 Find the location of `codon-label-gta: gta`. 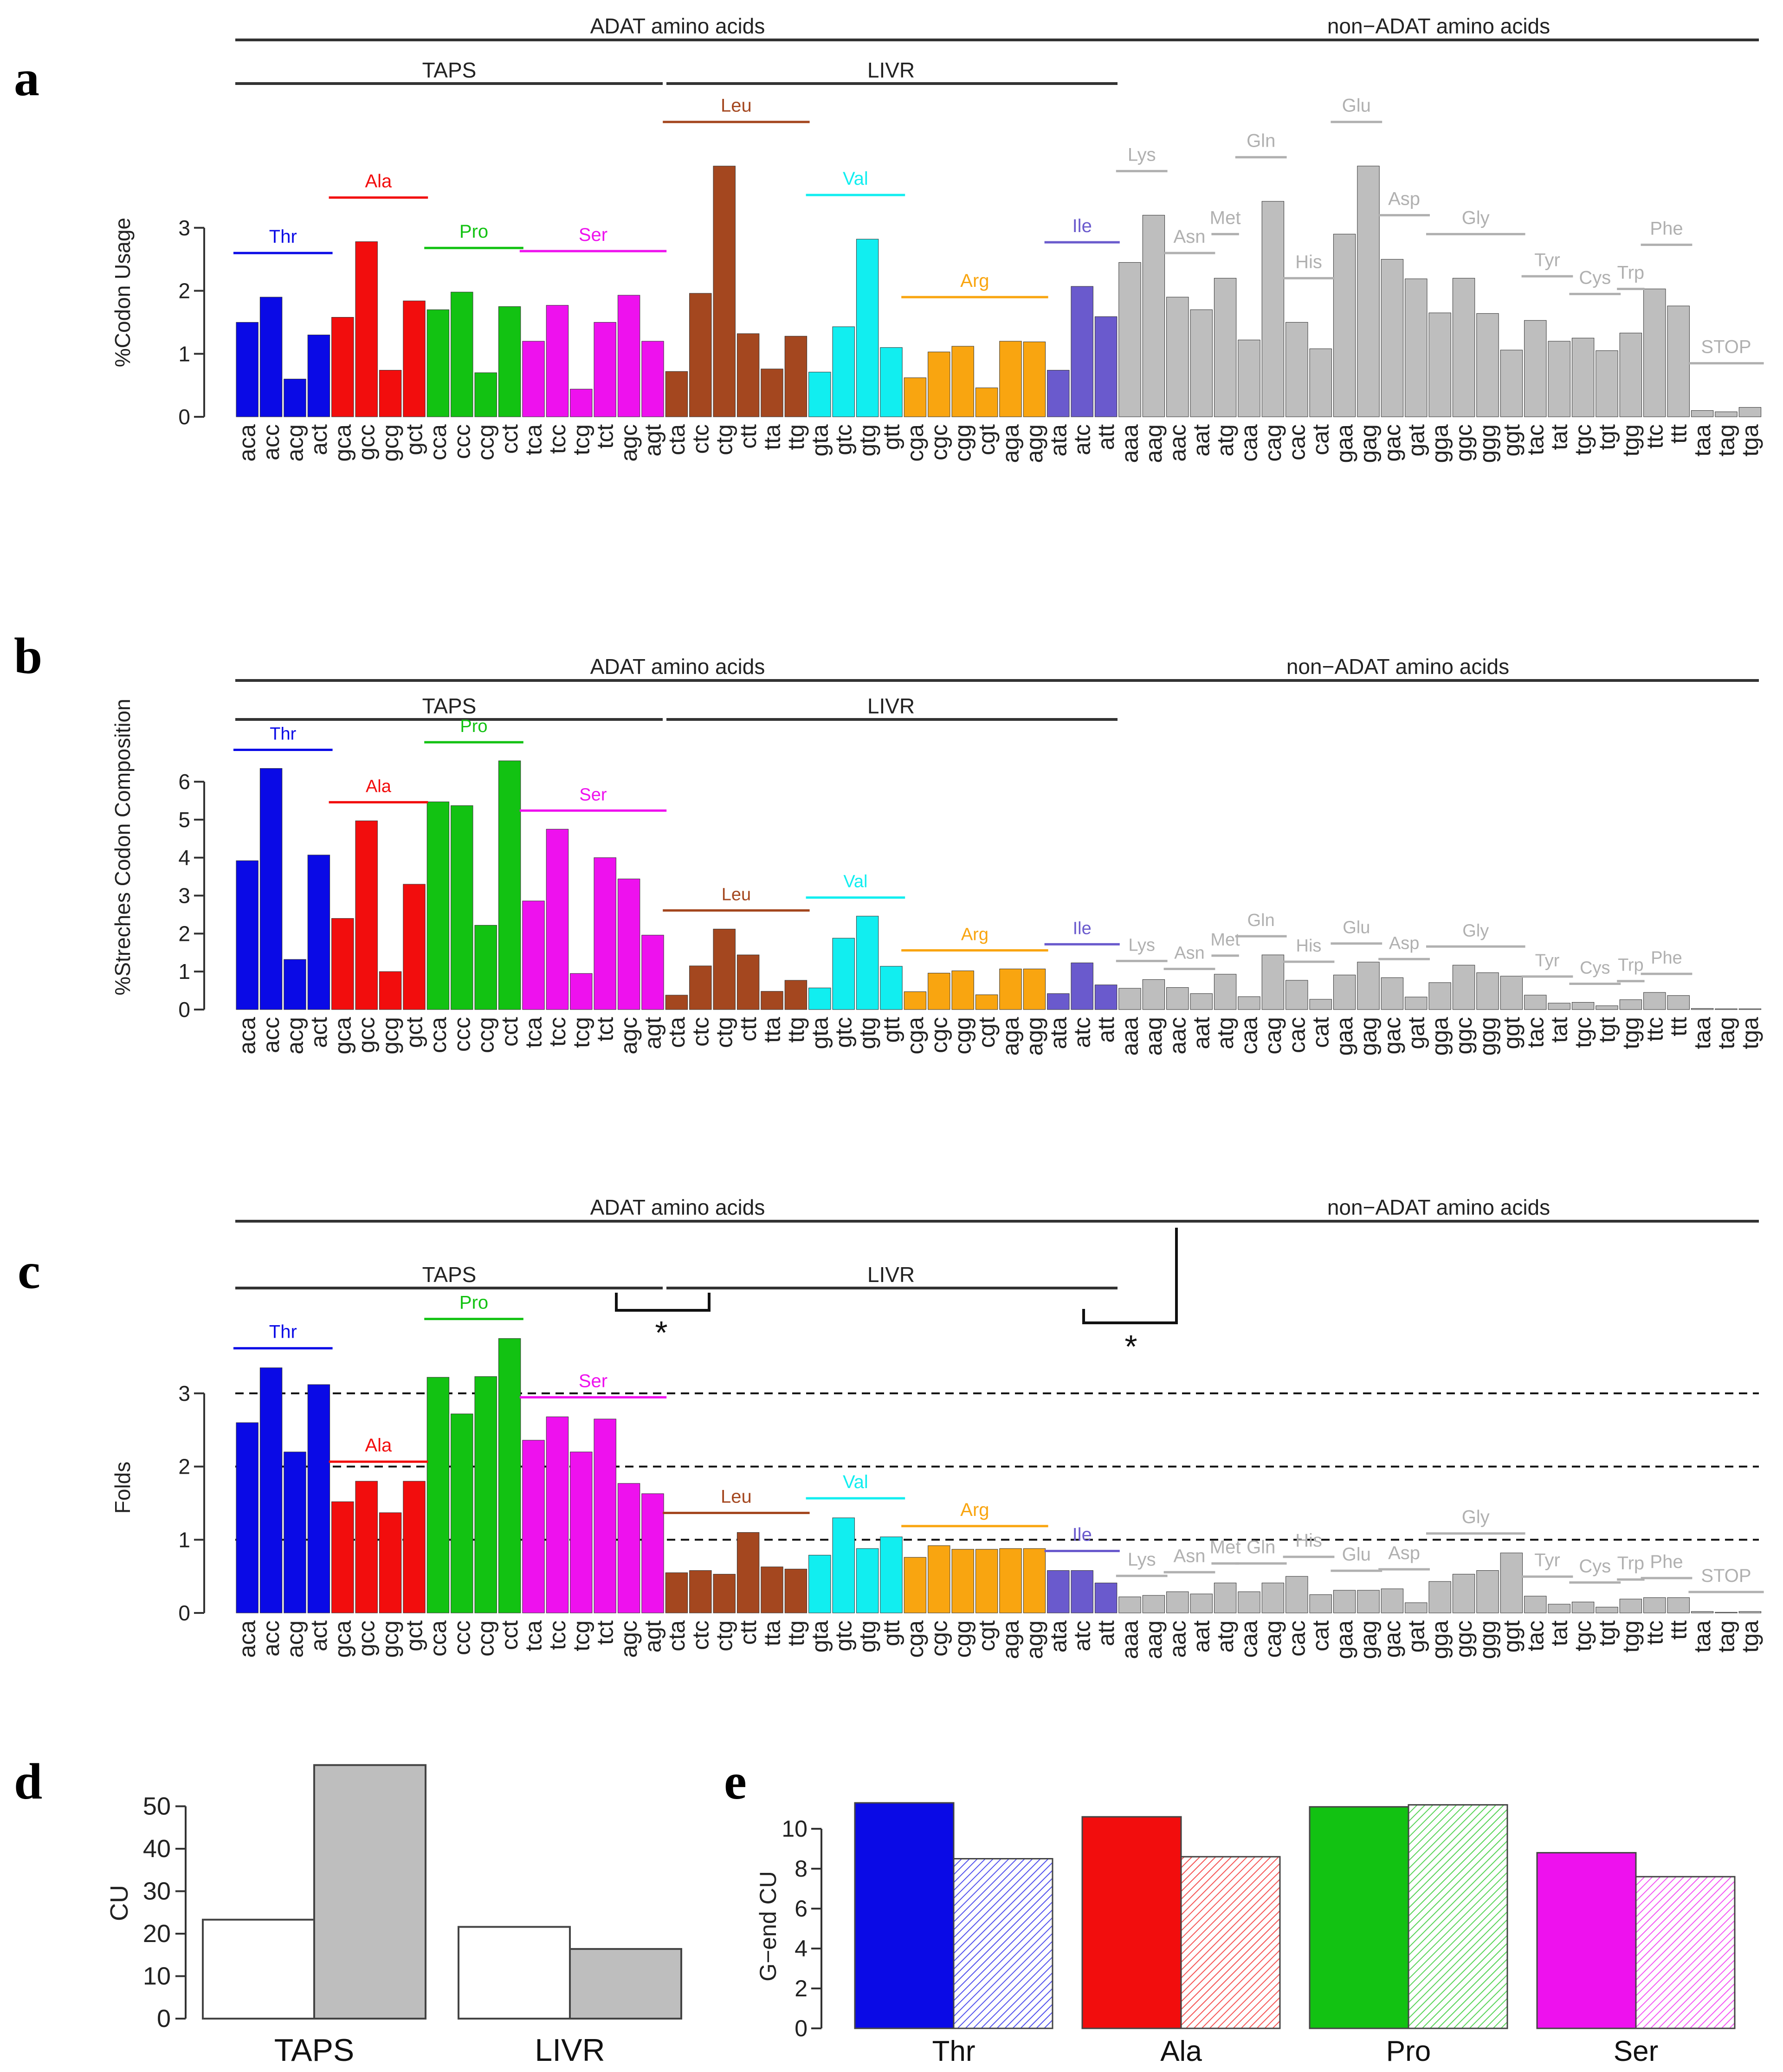

codon-label-gta: gta is located at coordinates (820, 1636).